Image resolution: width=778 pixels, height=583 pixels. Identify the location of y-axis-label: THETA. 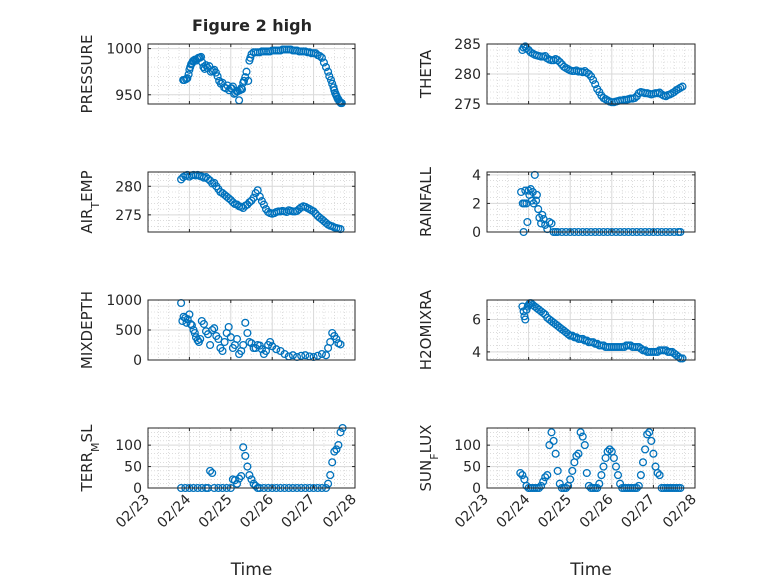
(426, 74).